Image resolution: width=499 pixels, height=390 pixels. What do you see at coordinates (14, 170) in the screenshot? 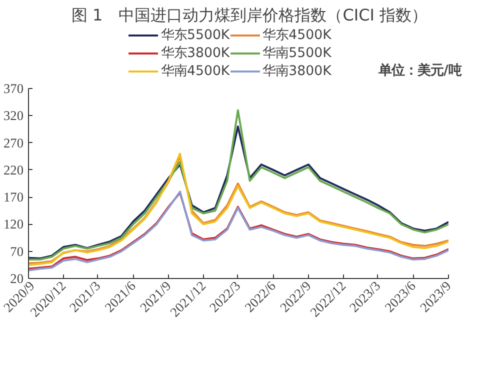
I see `y-tick-label: 220` at bounding box center [14, 170].